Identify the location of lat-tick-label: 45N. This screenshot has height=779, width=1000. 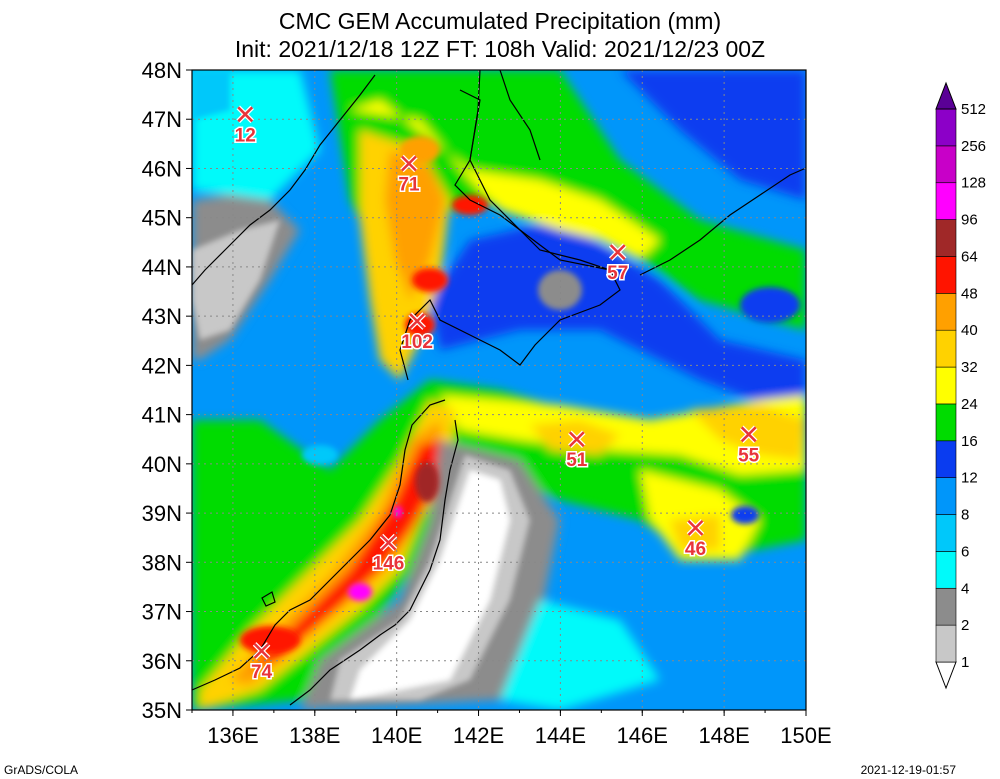
(162, 218).